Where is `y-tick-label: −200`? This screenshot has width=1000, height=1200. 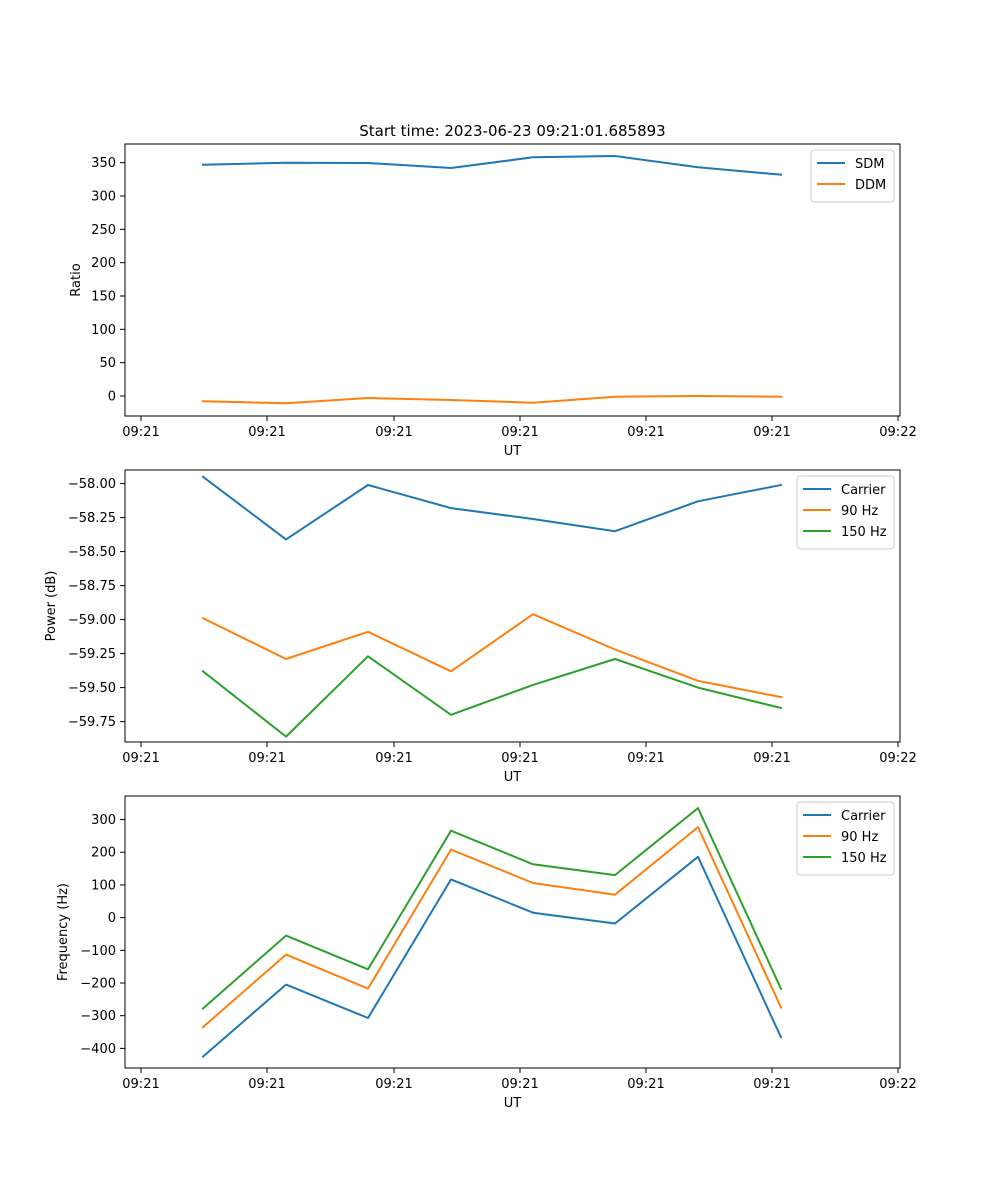
y-tick-label: −200 is located at coordinates (98, 984).